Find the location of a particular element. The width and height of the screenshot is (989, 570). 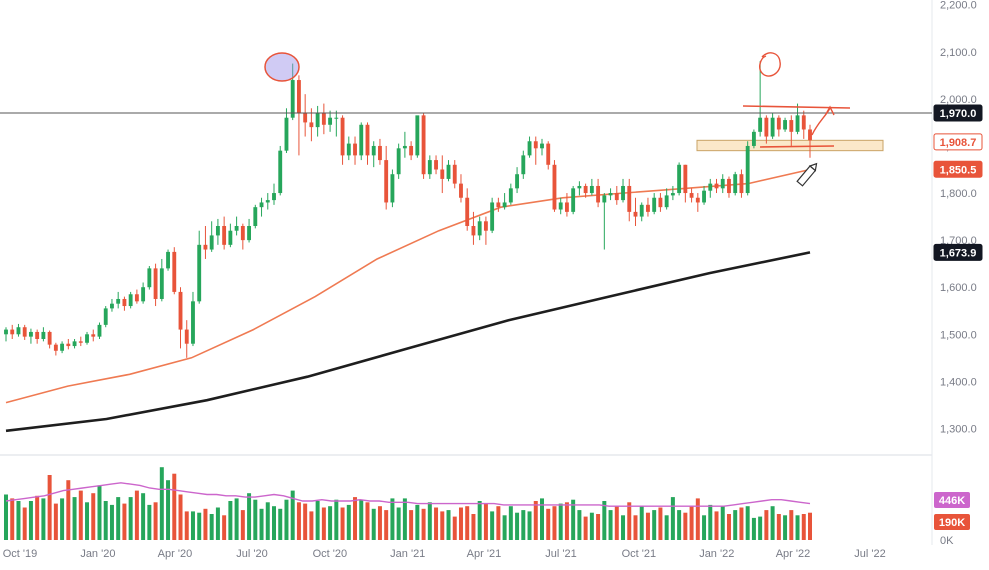

volume-badge: 446K is located at coordinates (952, 500).